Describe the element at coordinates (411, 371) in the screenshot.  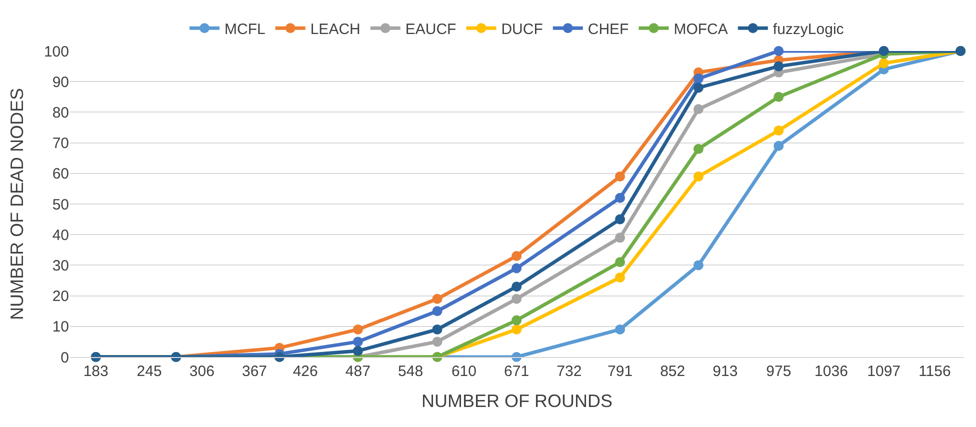
I see `x-tick-label: 548` at that location.